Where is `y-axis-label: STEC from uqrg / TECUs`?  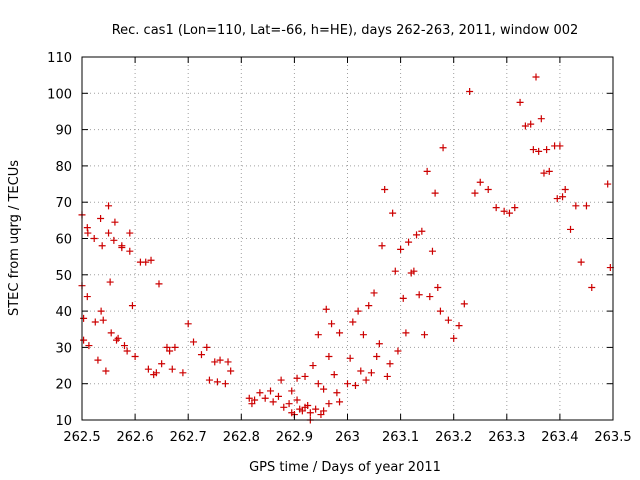
y-axis-label: STEC from uqrg / TECUs is located at coordinates (14, 238).